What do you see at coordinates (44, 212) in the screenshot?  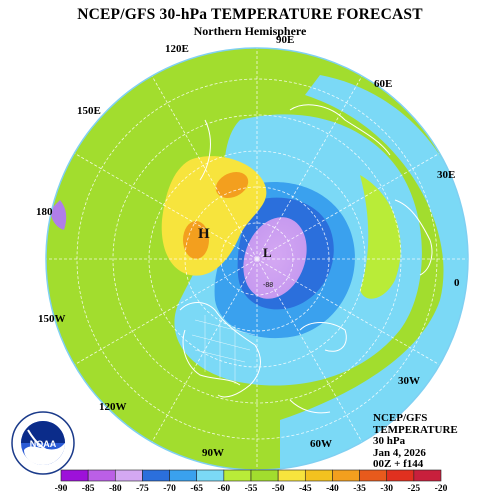 I see `lon-label-180: 180` at bounding box center [44, 212].